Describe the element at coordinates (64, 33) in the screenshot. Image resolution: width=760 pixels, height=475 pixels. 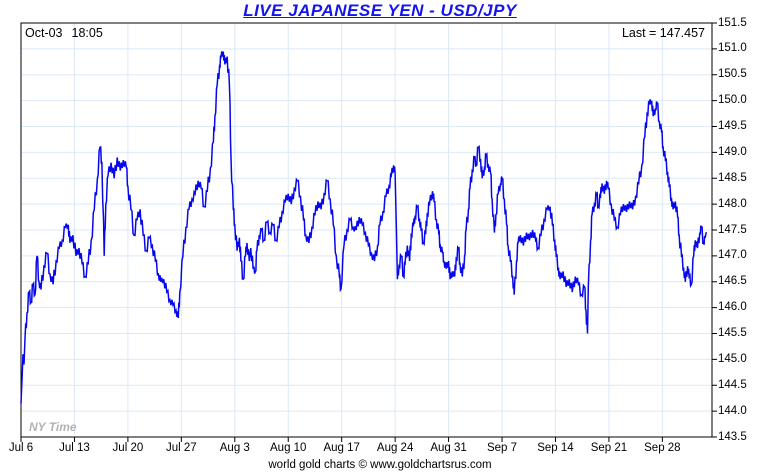
I see `quote-datetime: Oct-03 18:05` at that location.